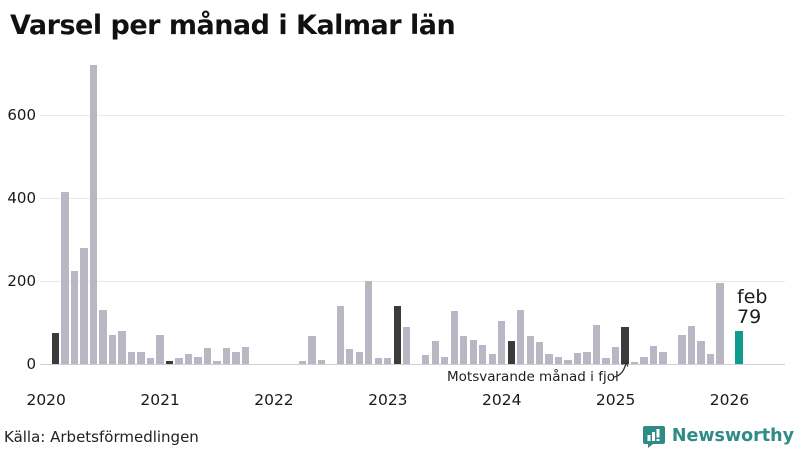  Describe the element at coordinates (101, 437) in the screenshot. I see `source-credit: Källa: Arbetsförmedlingen` at that location.